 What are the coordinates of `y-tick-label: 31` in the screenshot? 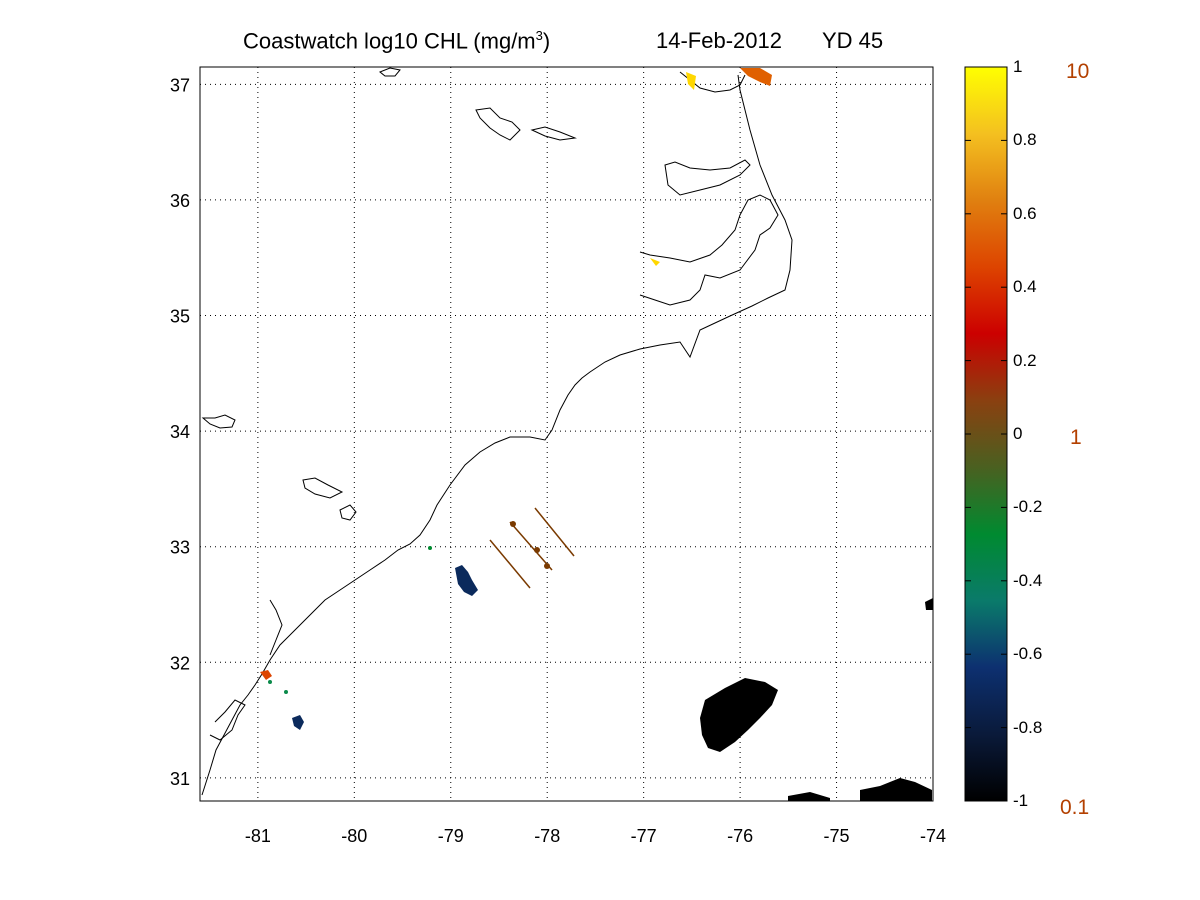 It's located at (180, 779).